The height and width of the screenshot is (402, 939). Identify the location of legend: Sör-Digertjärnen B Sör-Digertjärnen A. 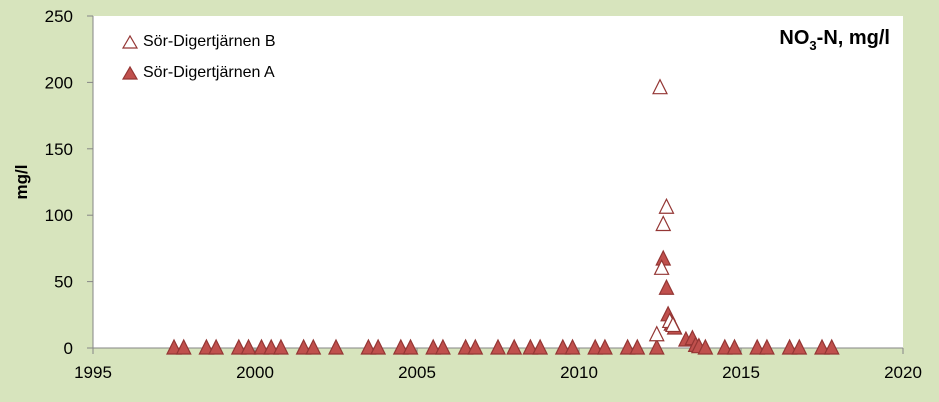
(198, 57).